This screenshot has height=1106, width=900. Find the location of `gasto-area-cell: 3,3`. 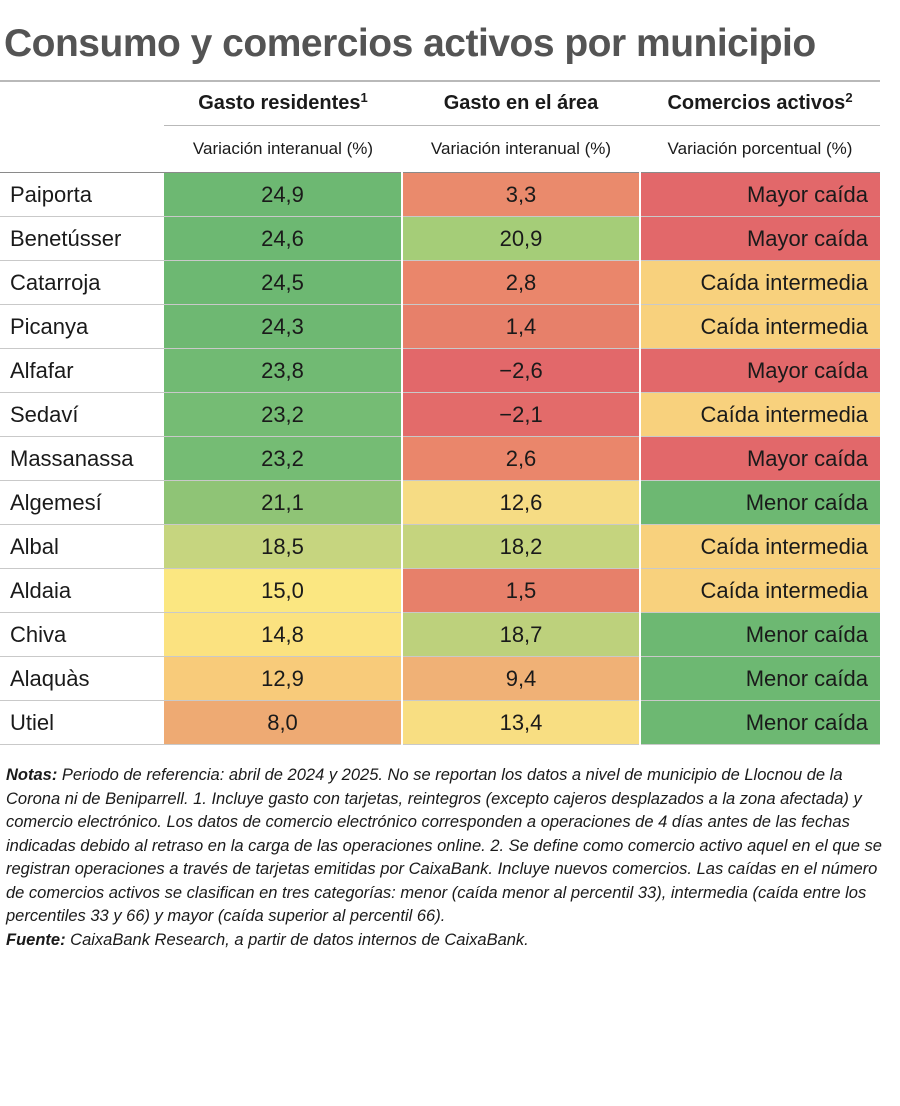

gasto-area-cell: 3,3 is located at coordinates (521, 194).